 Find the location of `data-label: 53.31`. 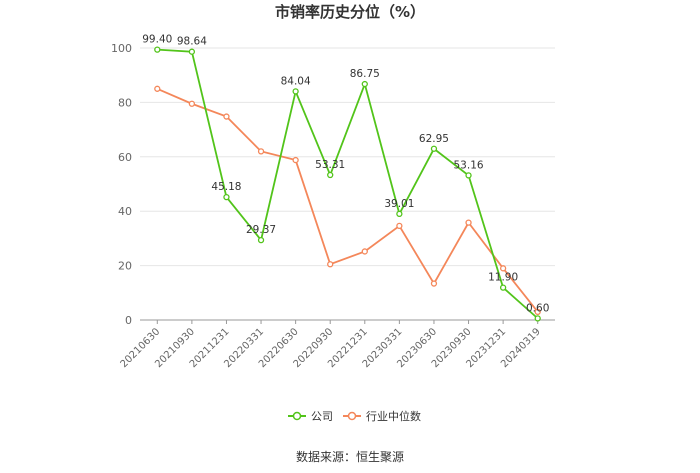

data-label: 53.31 is located at coordinates (330, 165).